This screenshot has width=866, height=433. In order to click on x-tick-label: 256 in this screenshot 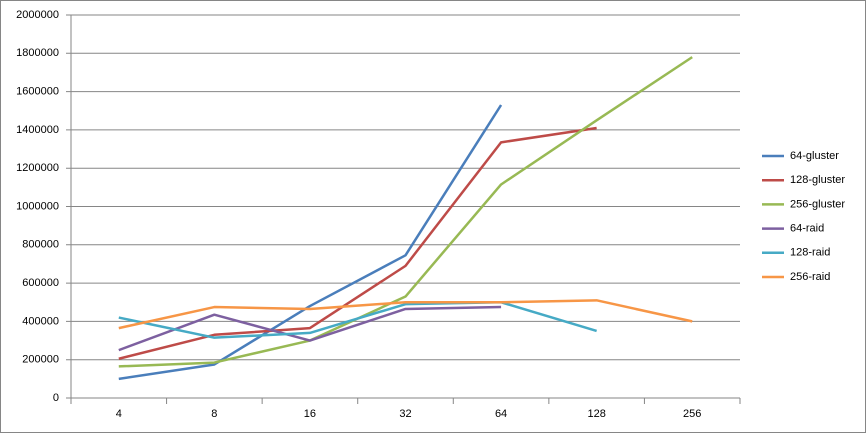, I will do `click(692, 414)`.